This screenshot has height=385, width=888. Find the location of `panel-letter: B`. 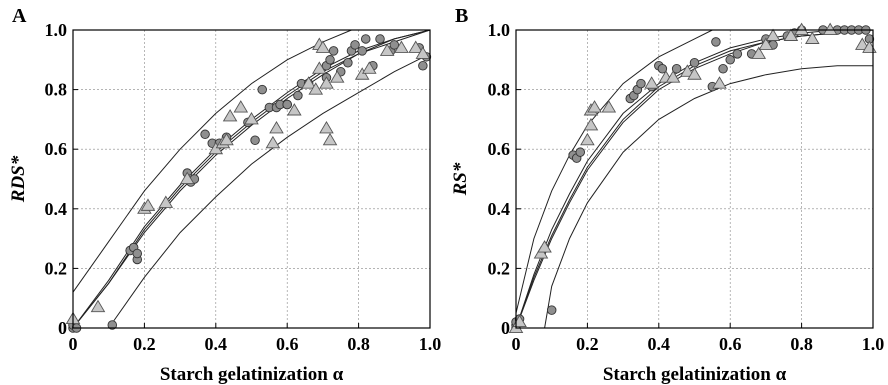

panel-letter: B is located at coordinates (461, 16).